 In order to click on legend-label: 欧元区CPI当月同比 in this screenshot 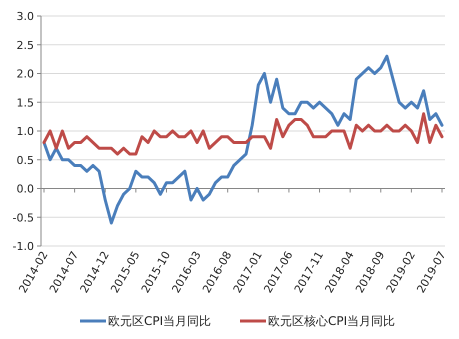, I will do `click(160, 321)`.